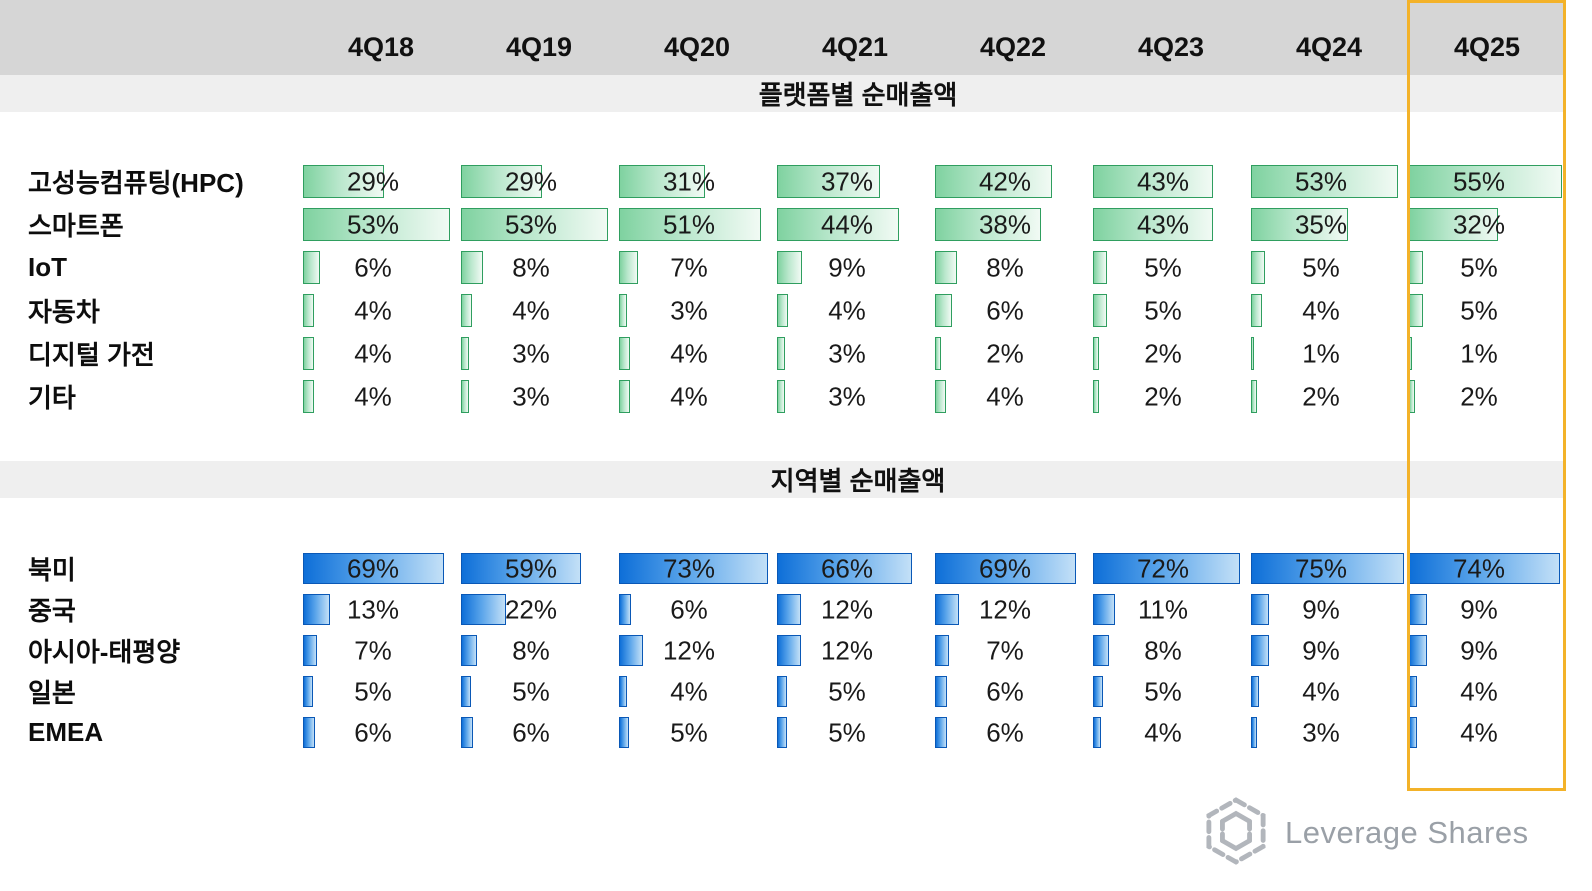  I want to click on region-section-title: 지역별 순매출액, so click(858, 481).